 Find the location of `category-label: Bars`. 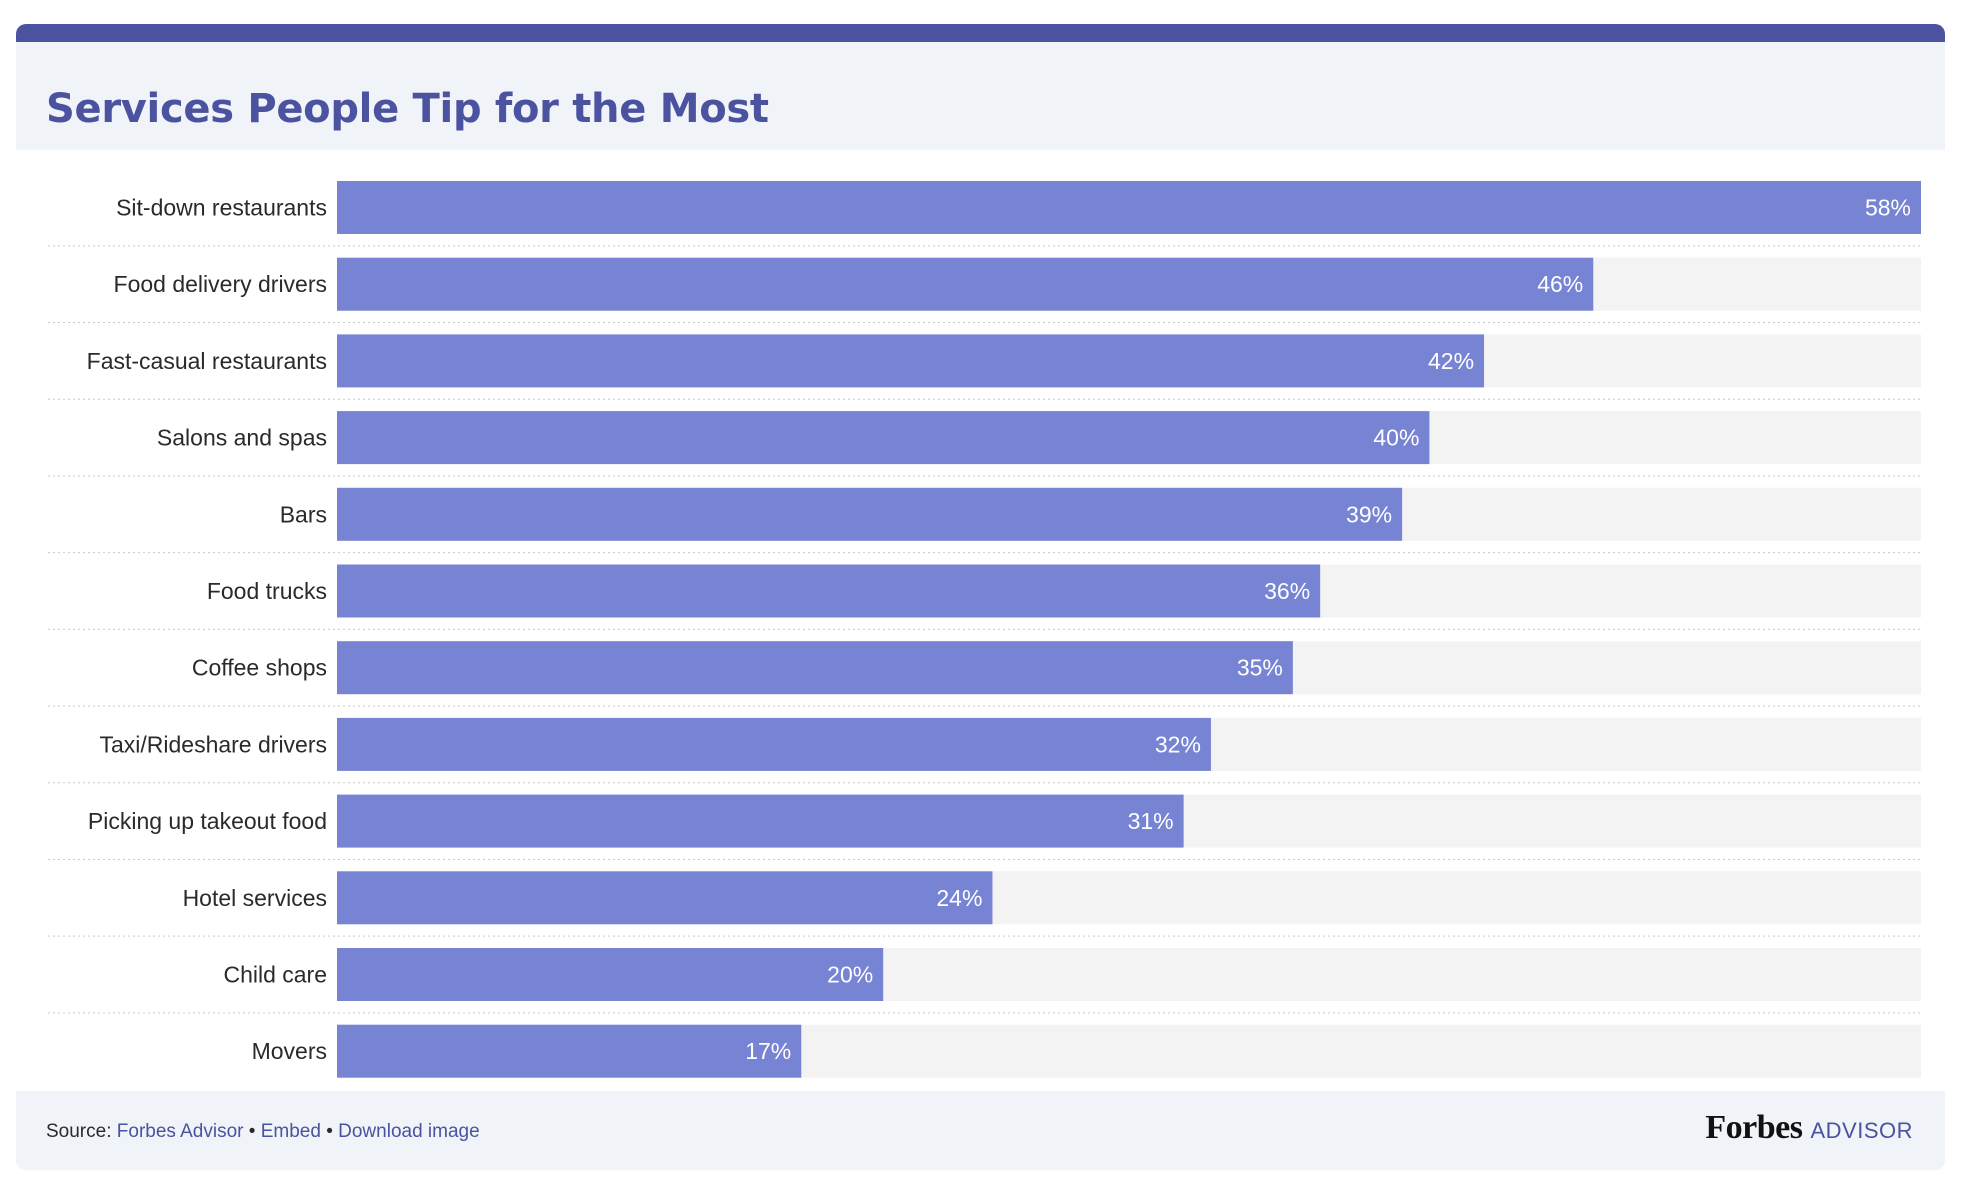

category-label: Bars is located at coordinates (303, 514).